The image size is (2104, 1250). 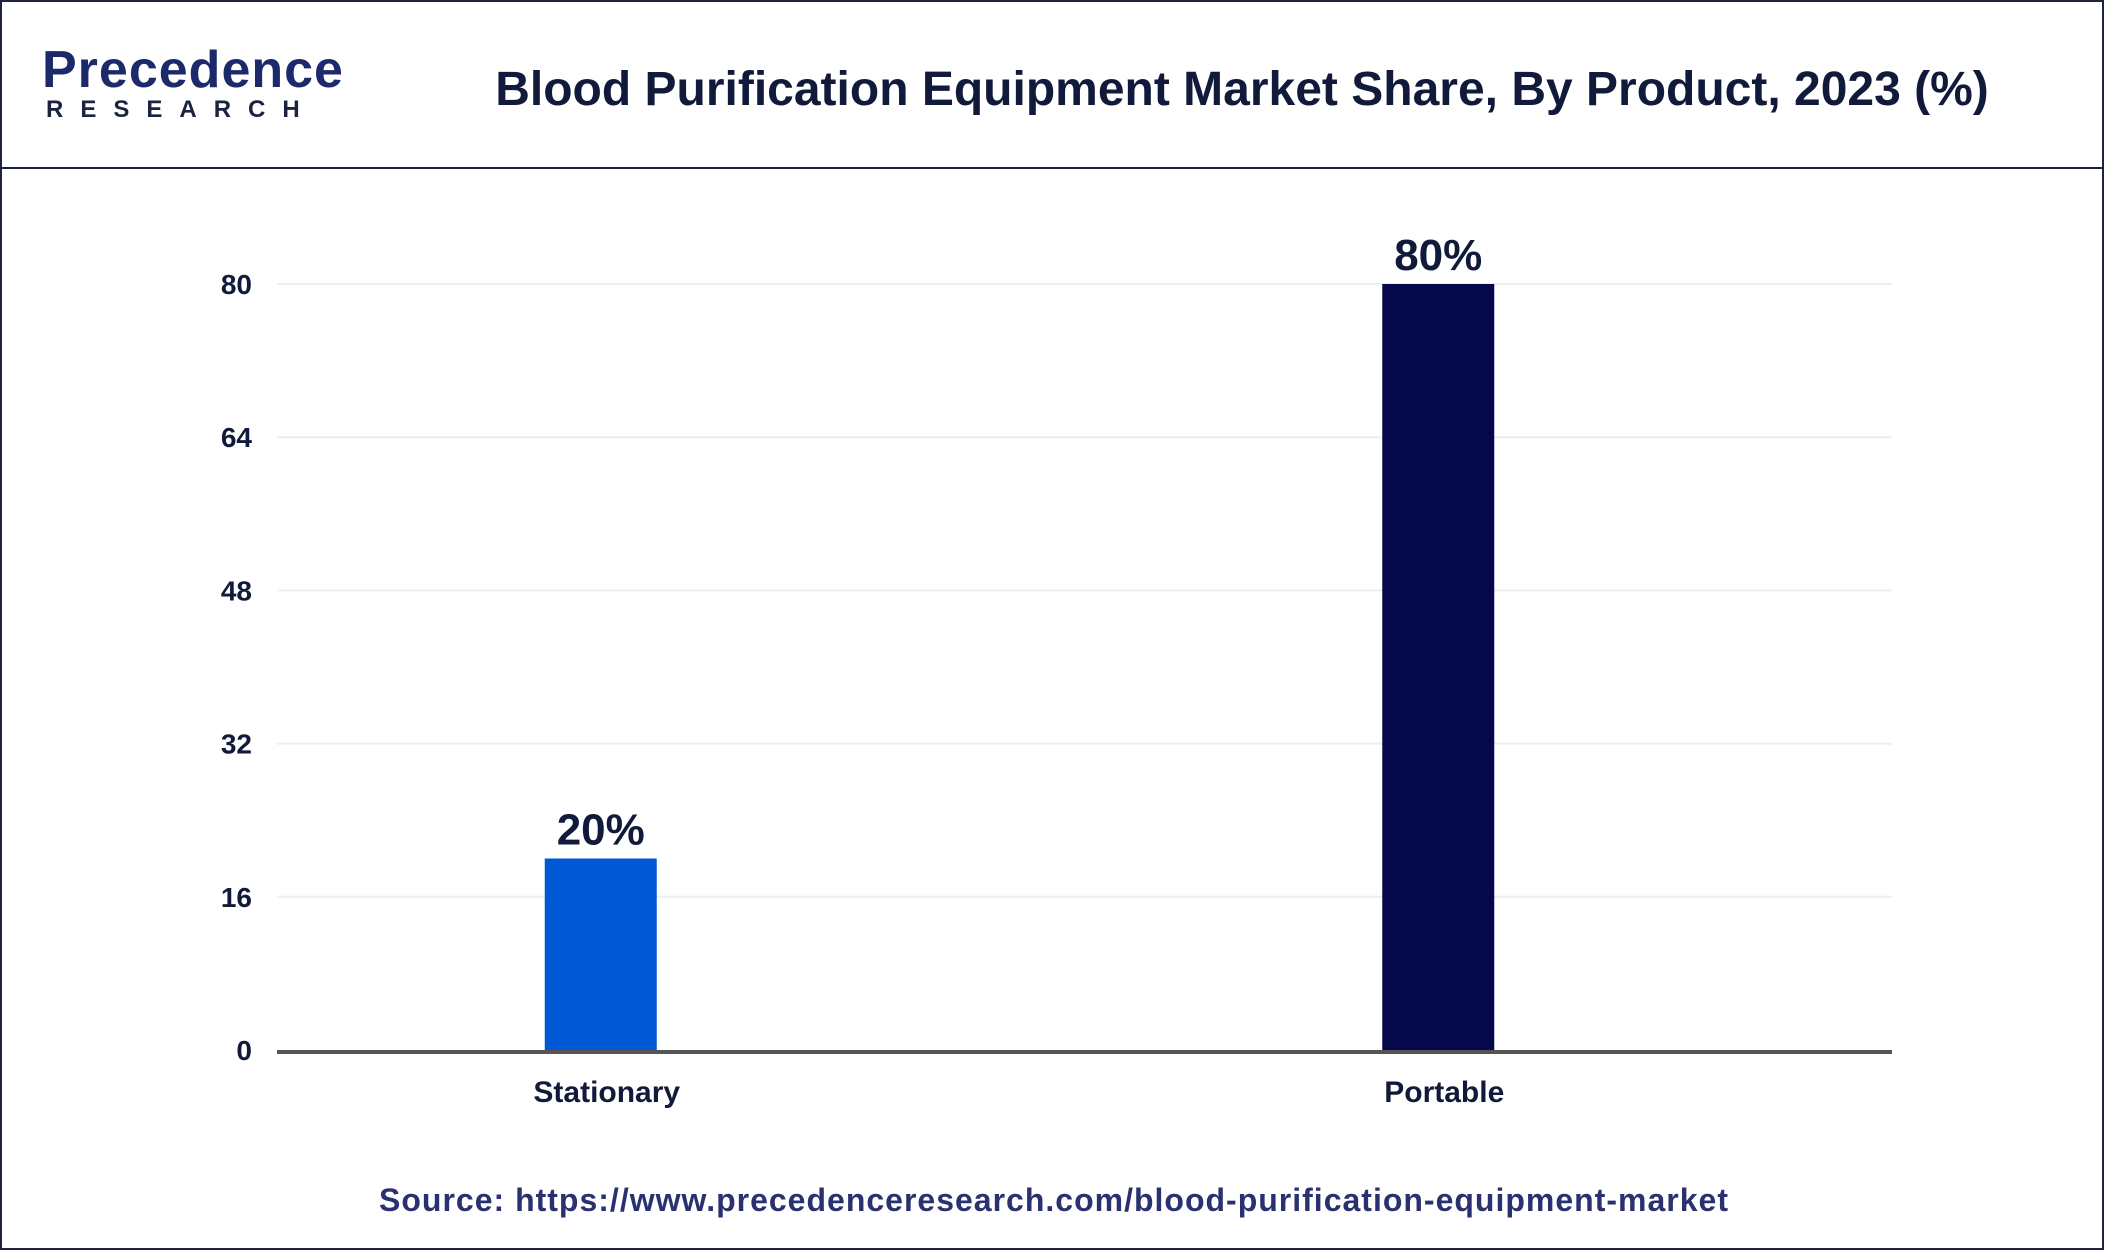 I want to click on y-tick-label: 16, so click(x=236, y=897).